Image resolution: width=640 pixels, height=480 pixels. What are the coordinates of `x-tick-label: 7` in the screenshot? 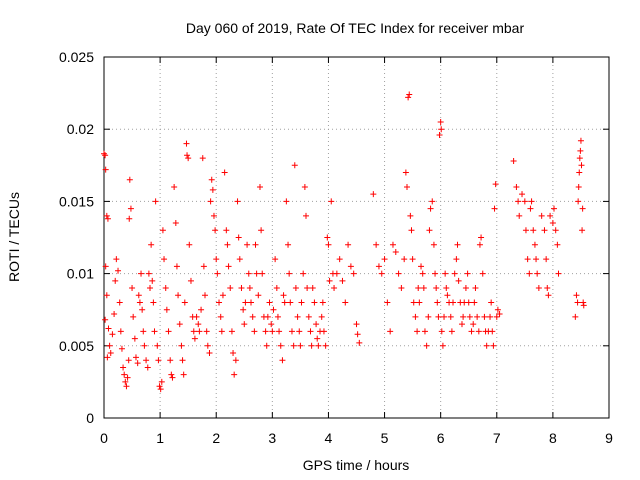 It's located at (497, 438).